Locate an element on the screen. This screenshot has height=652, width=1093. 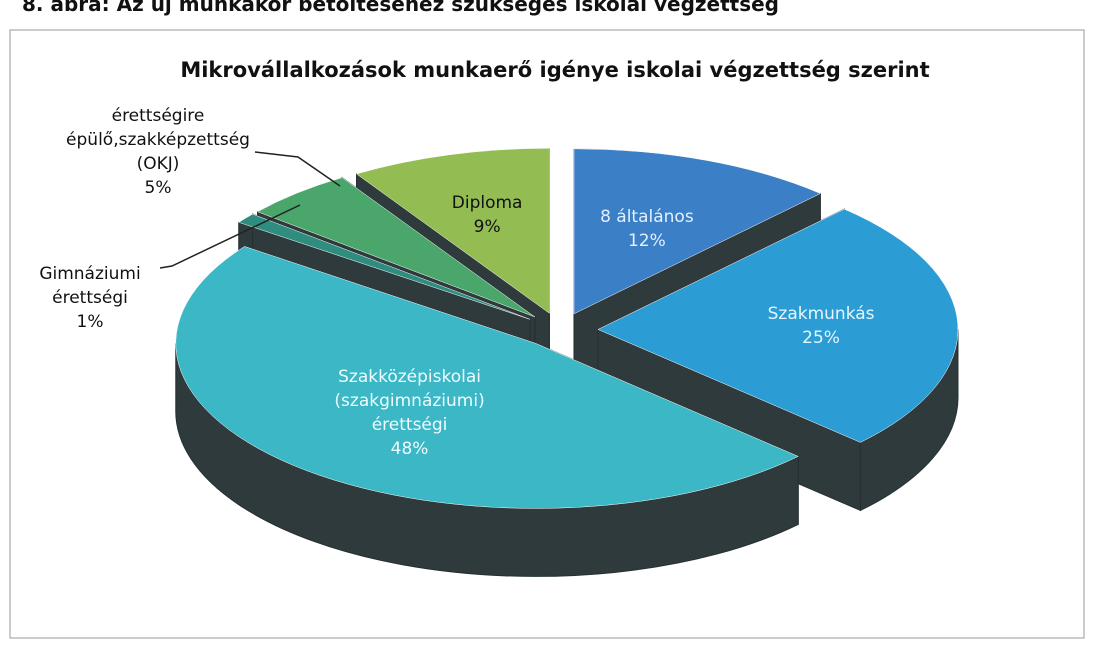
data-label: érettségire épülő,szakképzettség (OKJ) 5% is located at coordinates (158, 152).